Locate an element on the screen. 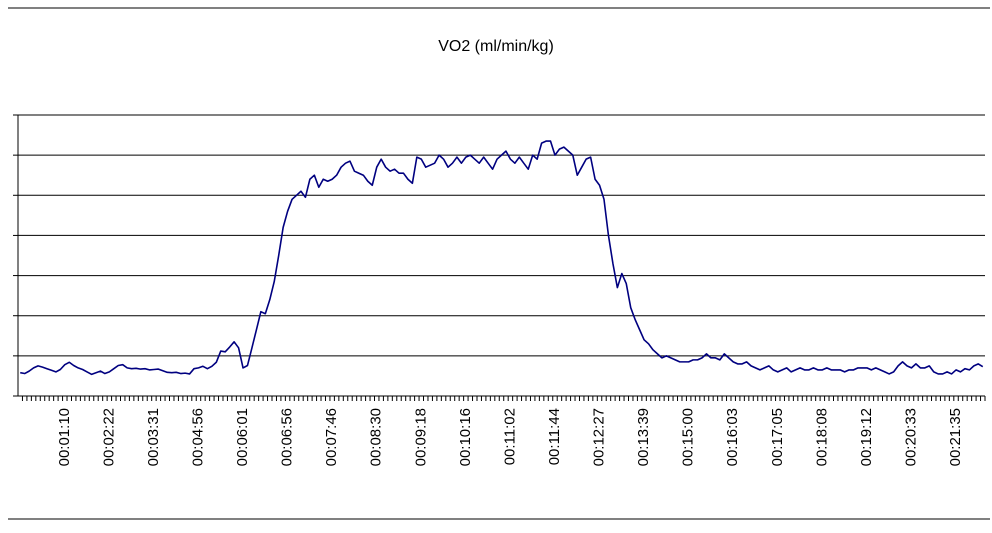  x-tick-label: 00:12:27 is located at coordinates (599, 437).